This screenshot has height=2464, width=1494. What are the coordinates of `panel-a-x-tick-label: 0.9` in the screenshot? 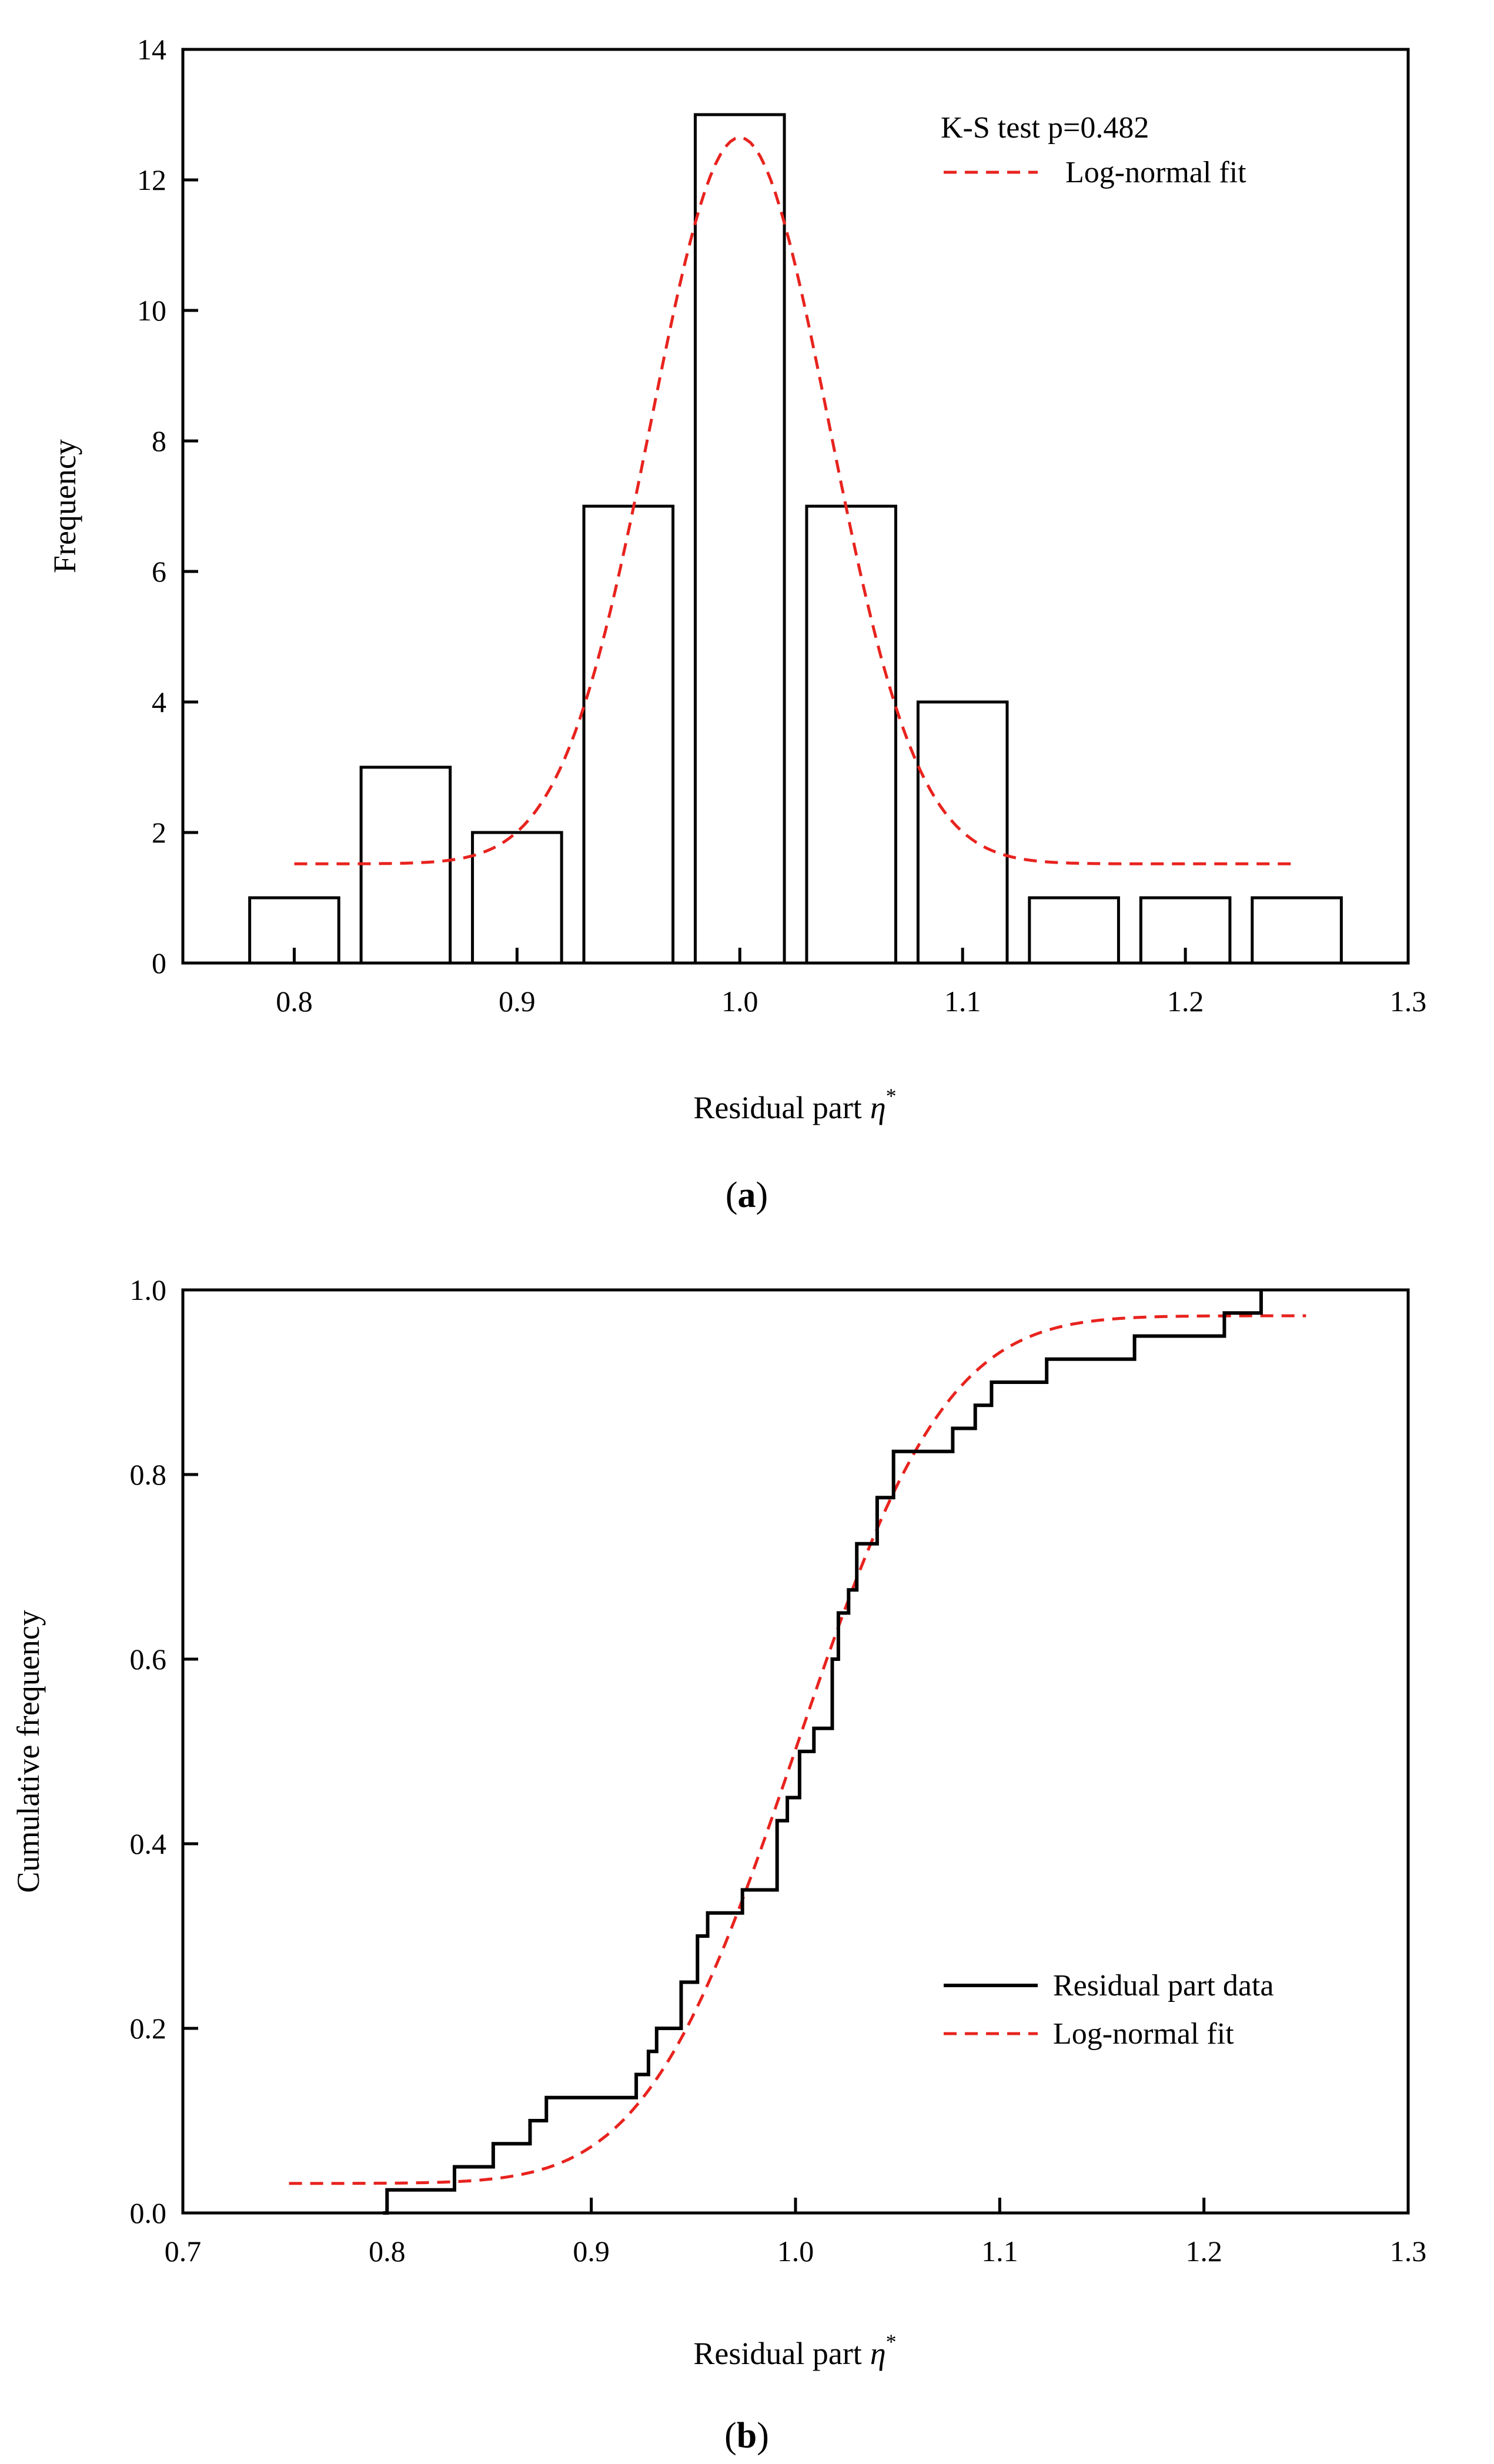 It's located at (518, 1002).